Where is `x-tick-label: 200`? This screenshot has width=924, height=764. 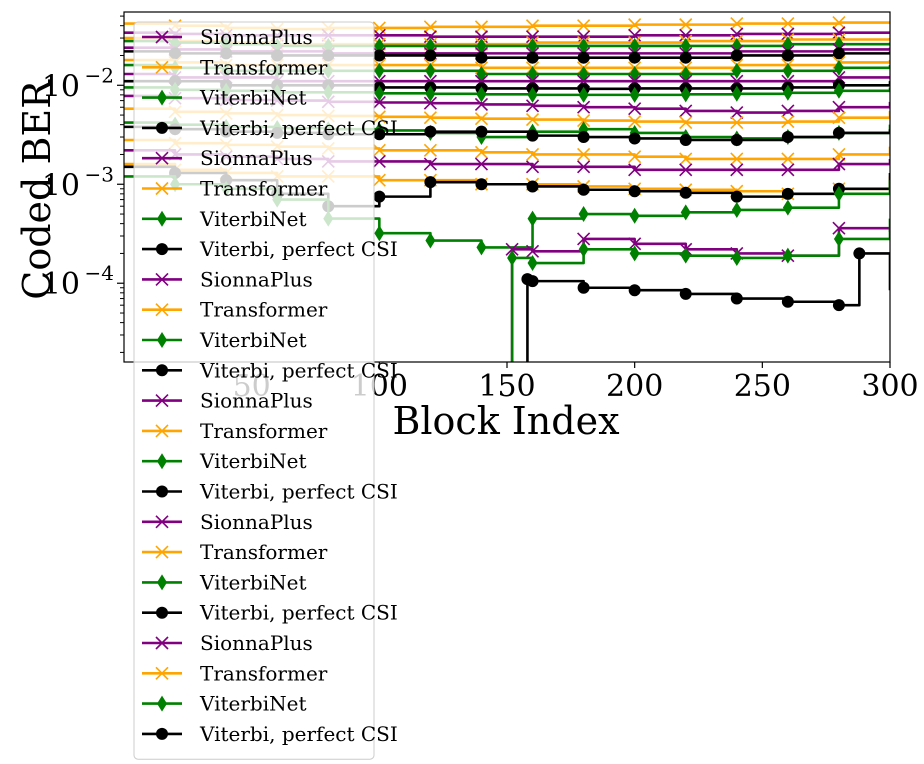
x-tick-label: 200 is located at coordinates (634, 386).